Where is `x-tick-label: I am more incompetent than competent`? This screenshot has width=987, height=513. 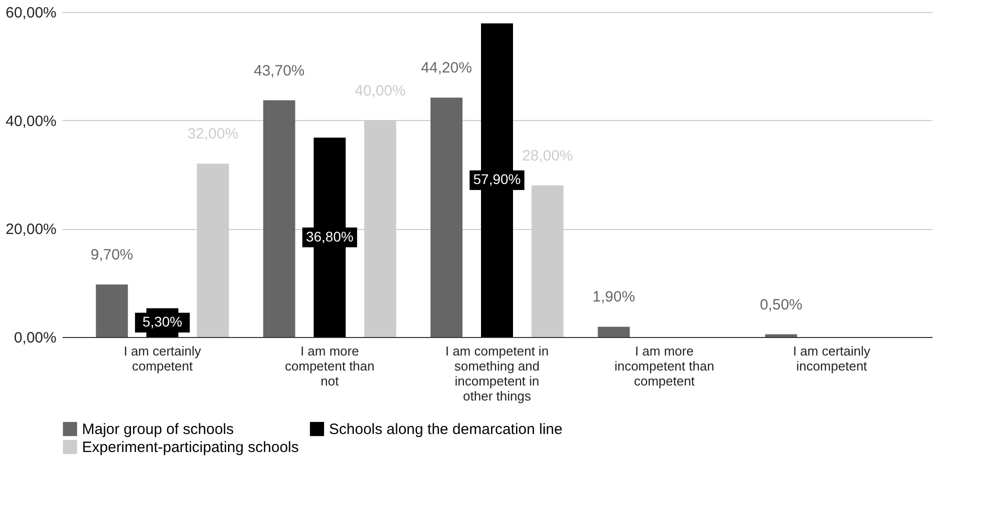 x-tick-label: I am more incompetent than competent is located at coordinates (664, 366).